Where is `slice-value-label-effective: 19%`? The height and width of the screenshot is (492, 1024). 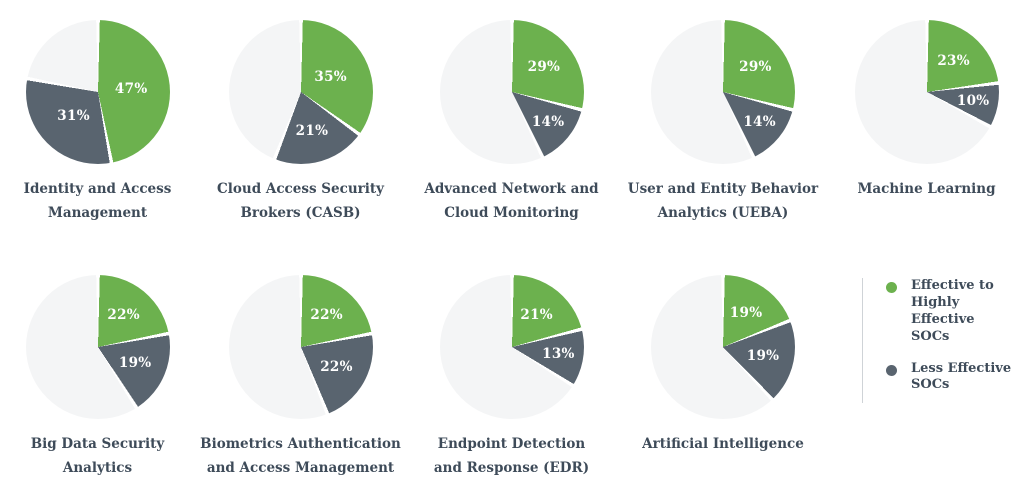 slice-value-label-effective: 19% is located at coordinates (746, 313).